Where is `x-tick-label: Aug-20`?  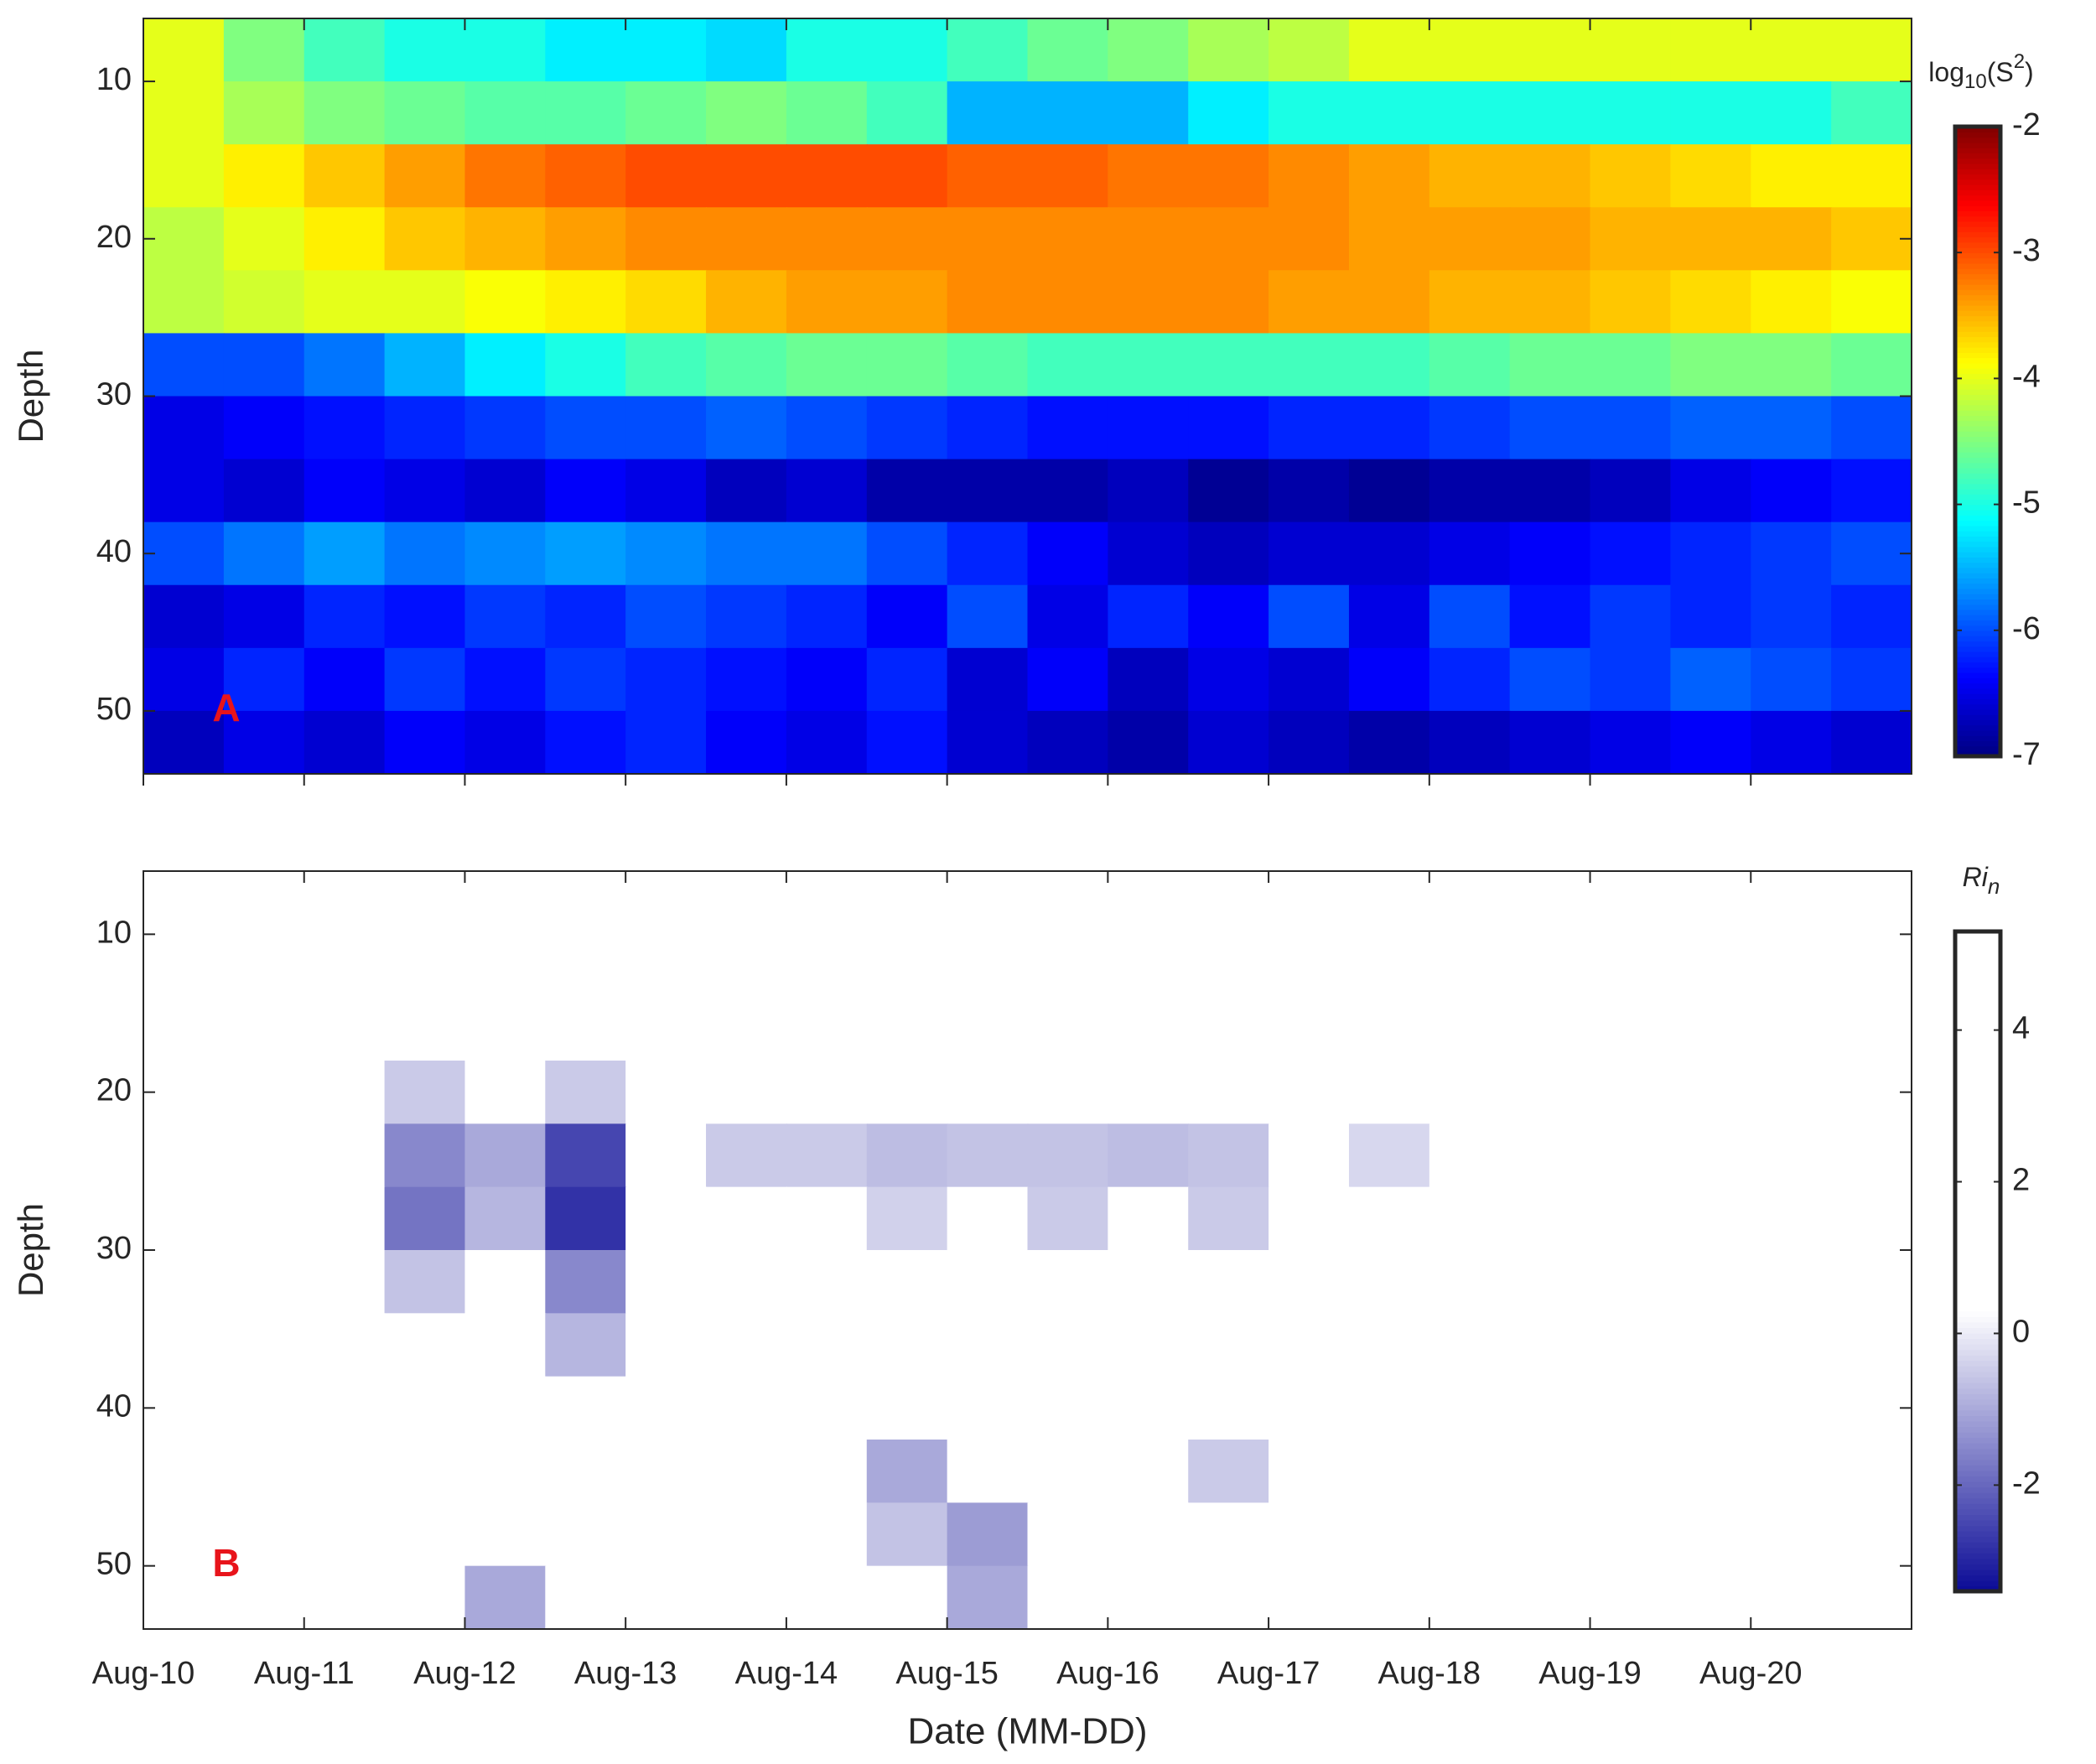 x-tick-label: Aug-20 is located at coordinates (1751, 1673).